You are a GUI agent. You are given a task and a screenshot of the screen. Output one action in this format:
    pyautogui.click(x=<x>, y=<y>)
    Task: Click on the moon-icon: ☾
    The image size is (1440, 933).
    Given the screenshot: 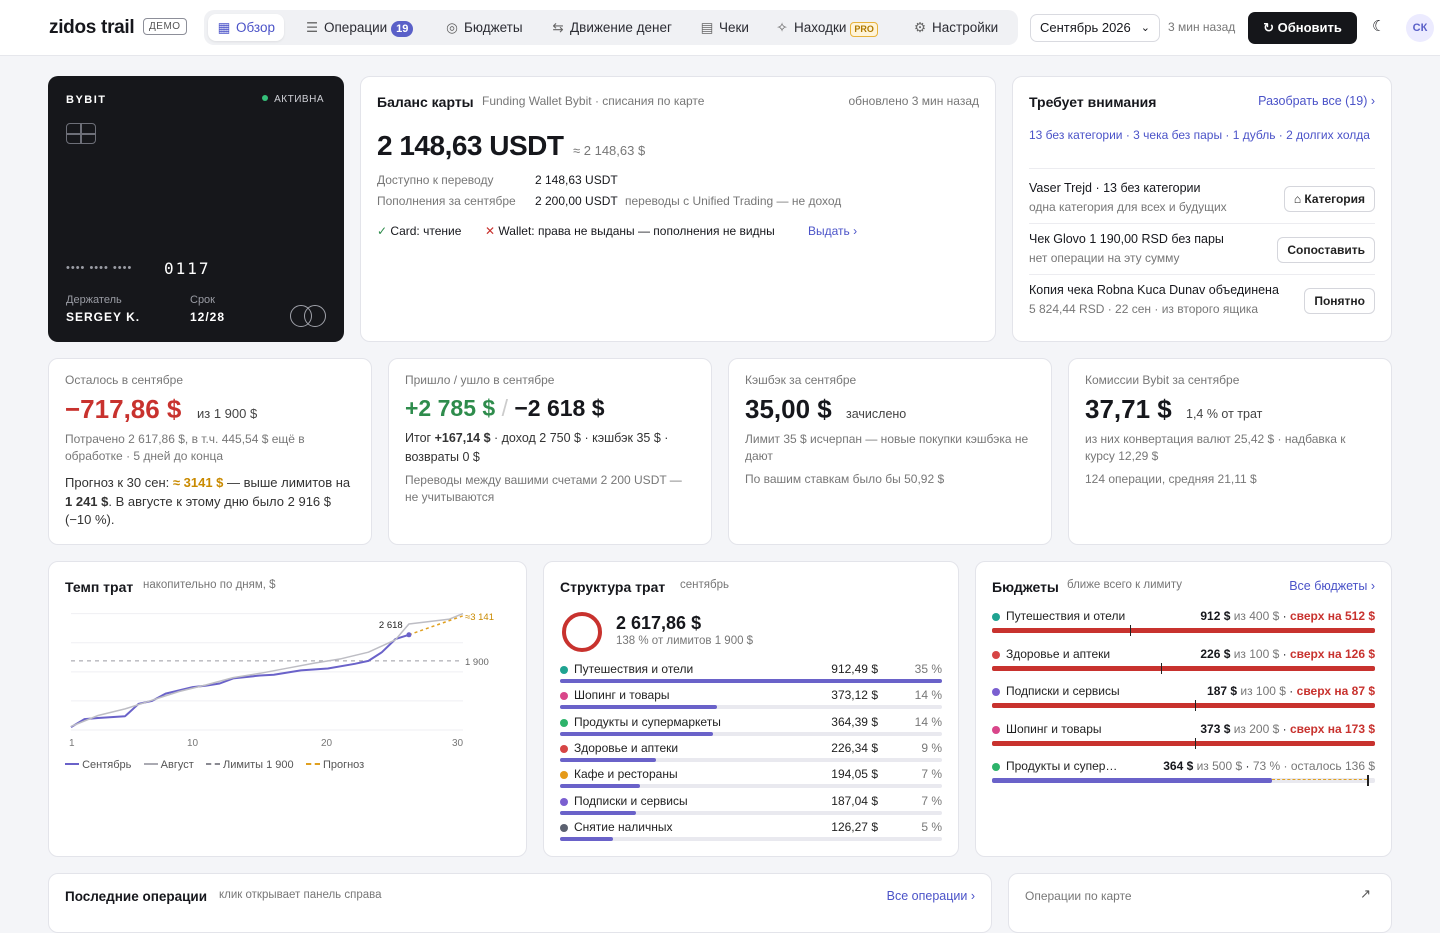 What is the action you would take?
    pyautogui.click(x=1378, y=26)
    